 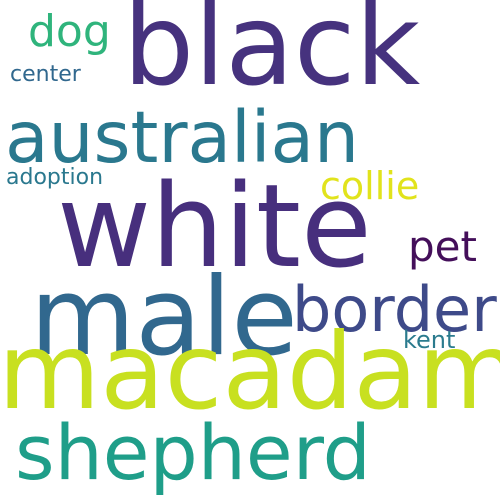 I want to click on word-male: male, so click(x=164, y=317).